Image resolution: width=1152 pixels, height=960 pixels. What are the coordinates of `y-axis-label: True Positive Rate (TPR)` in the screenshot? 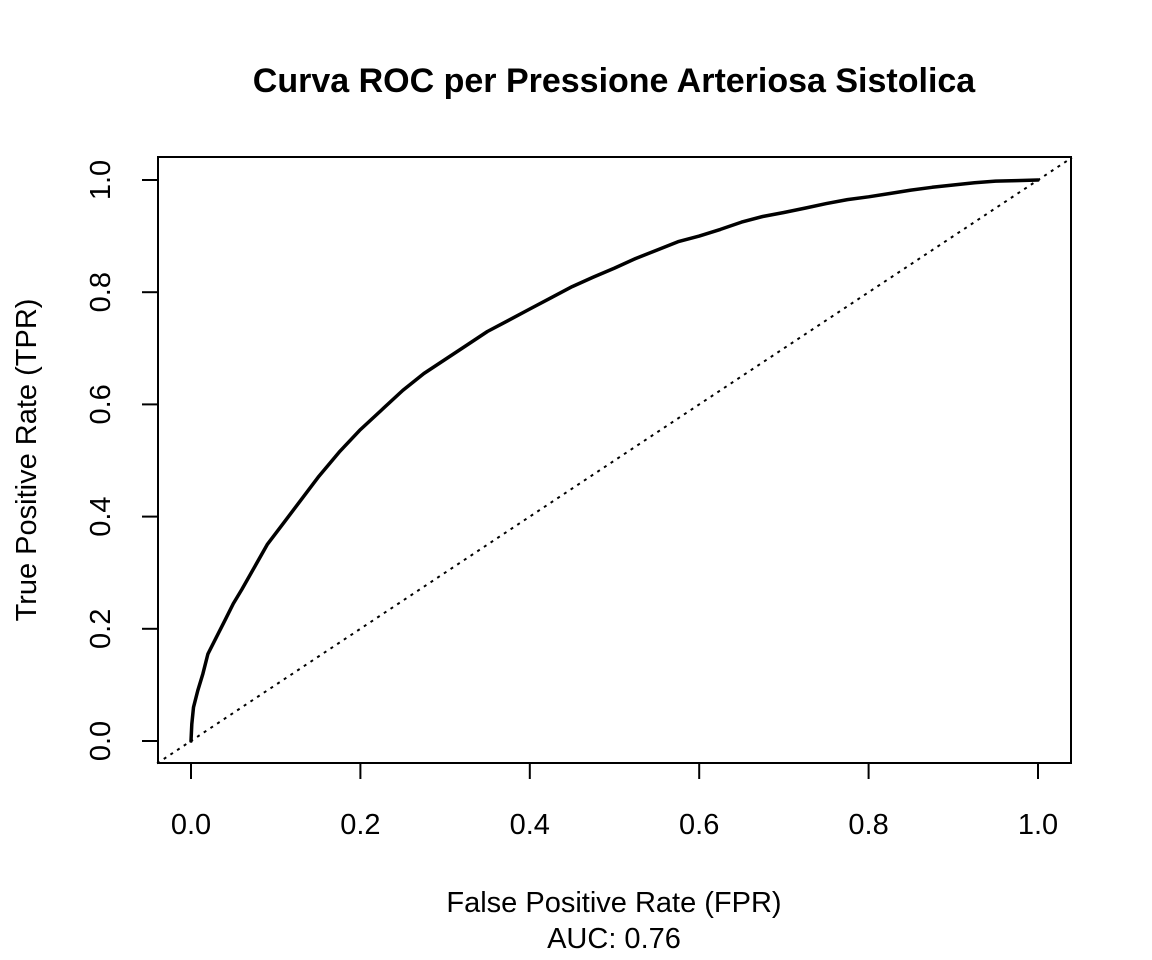 It's located at (27, 460).